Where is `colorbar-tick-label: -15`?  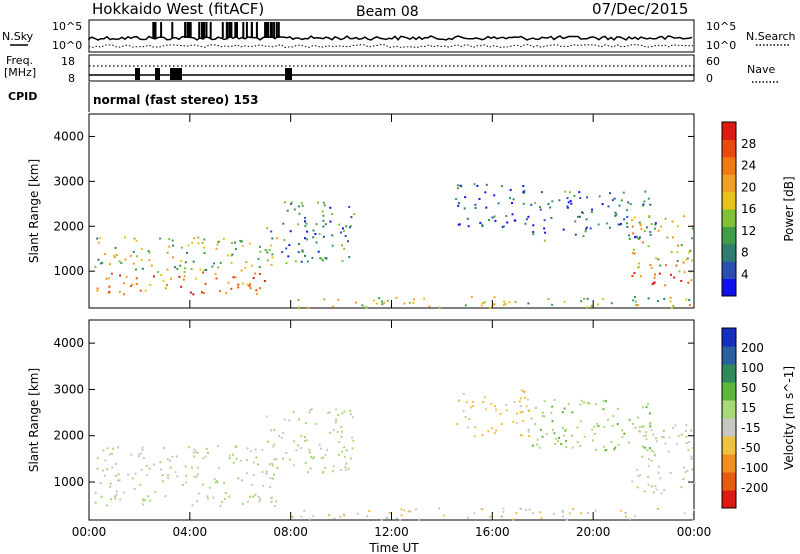 colorbar-tick-label: -15 is located at coordinates (751, 428).